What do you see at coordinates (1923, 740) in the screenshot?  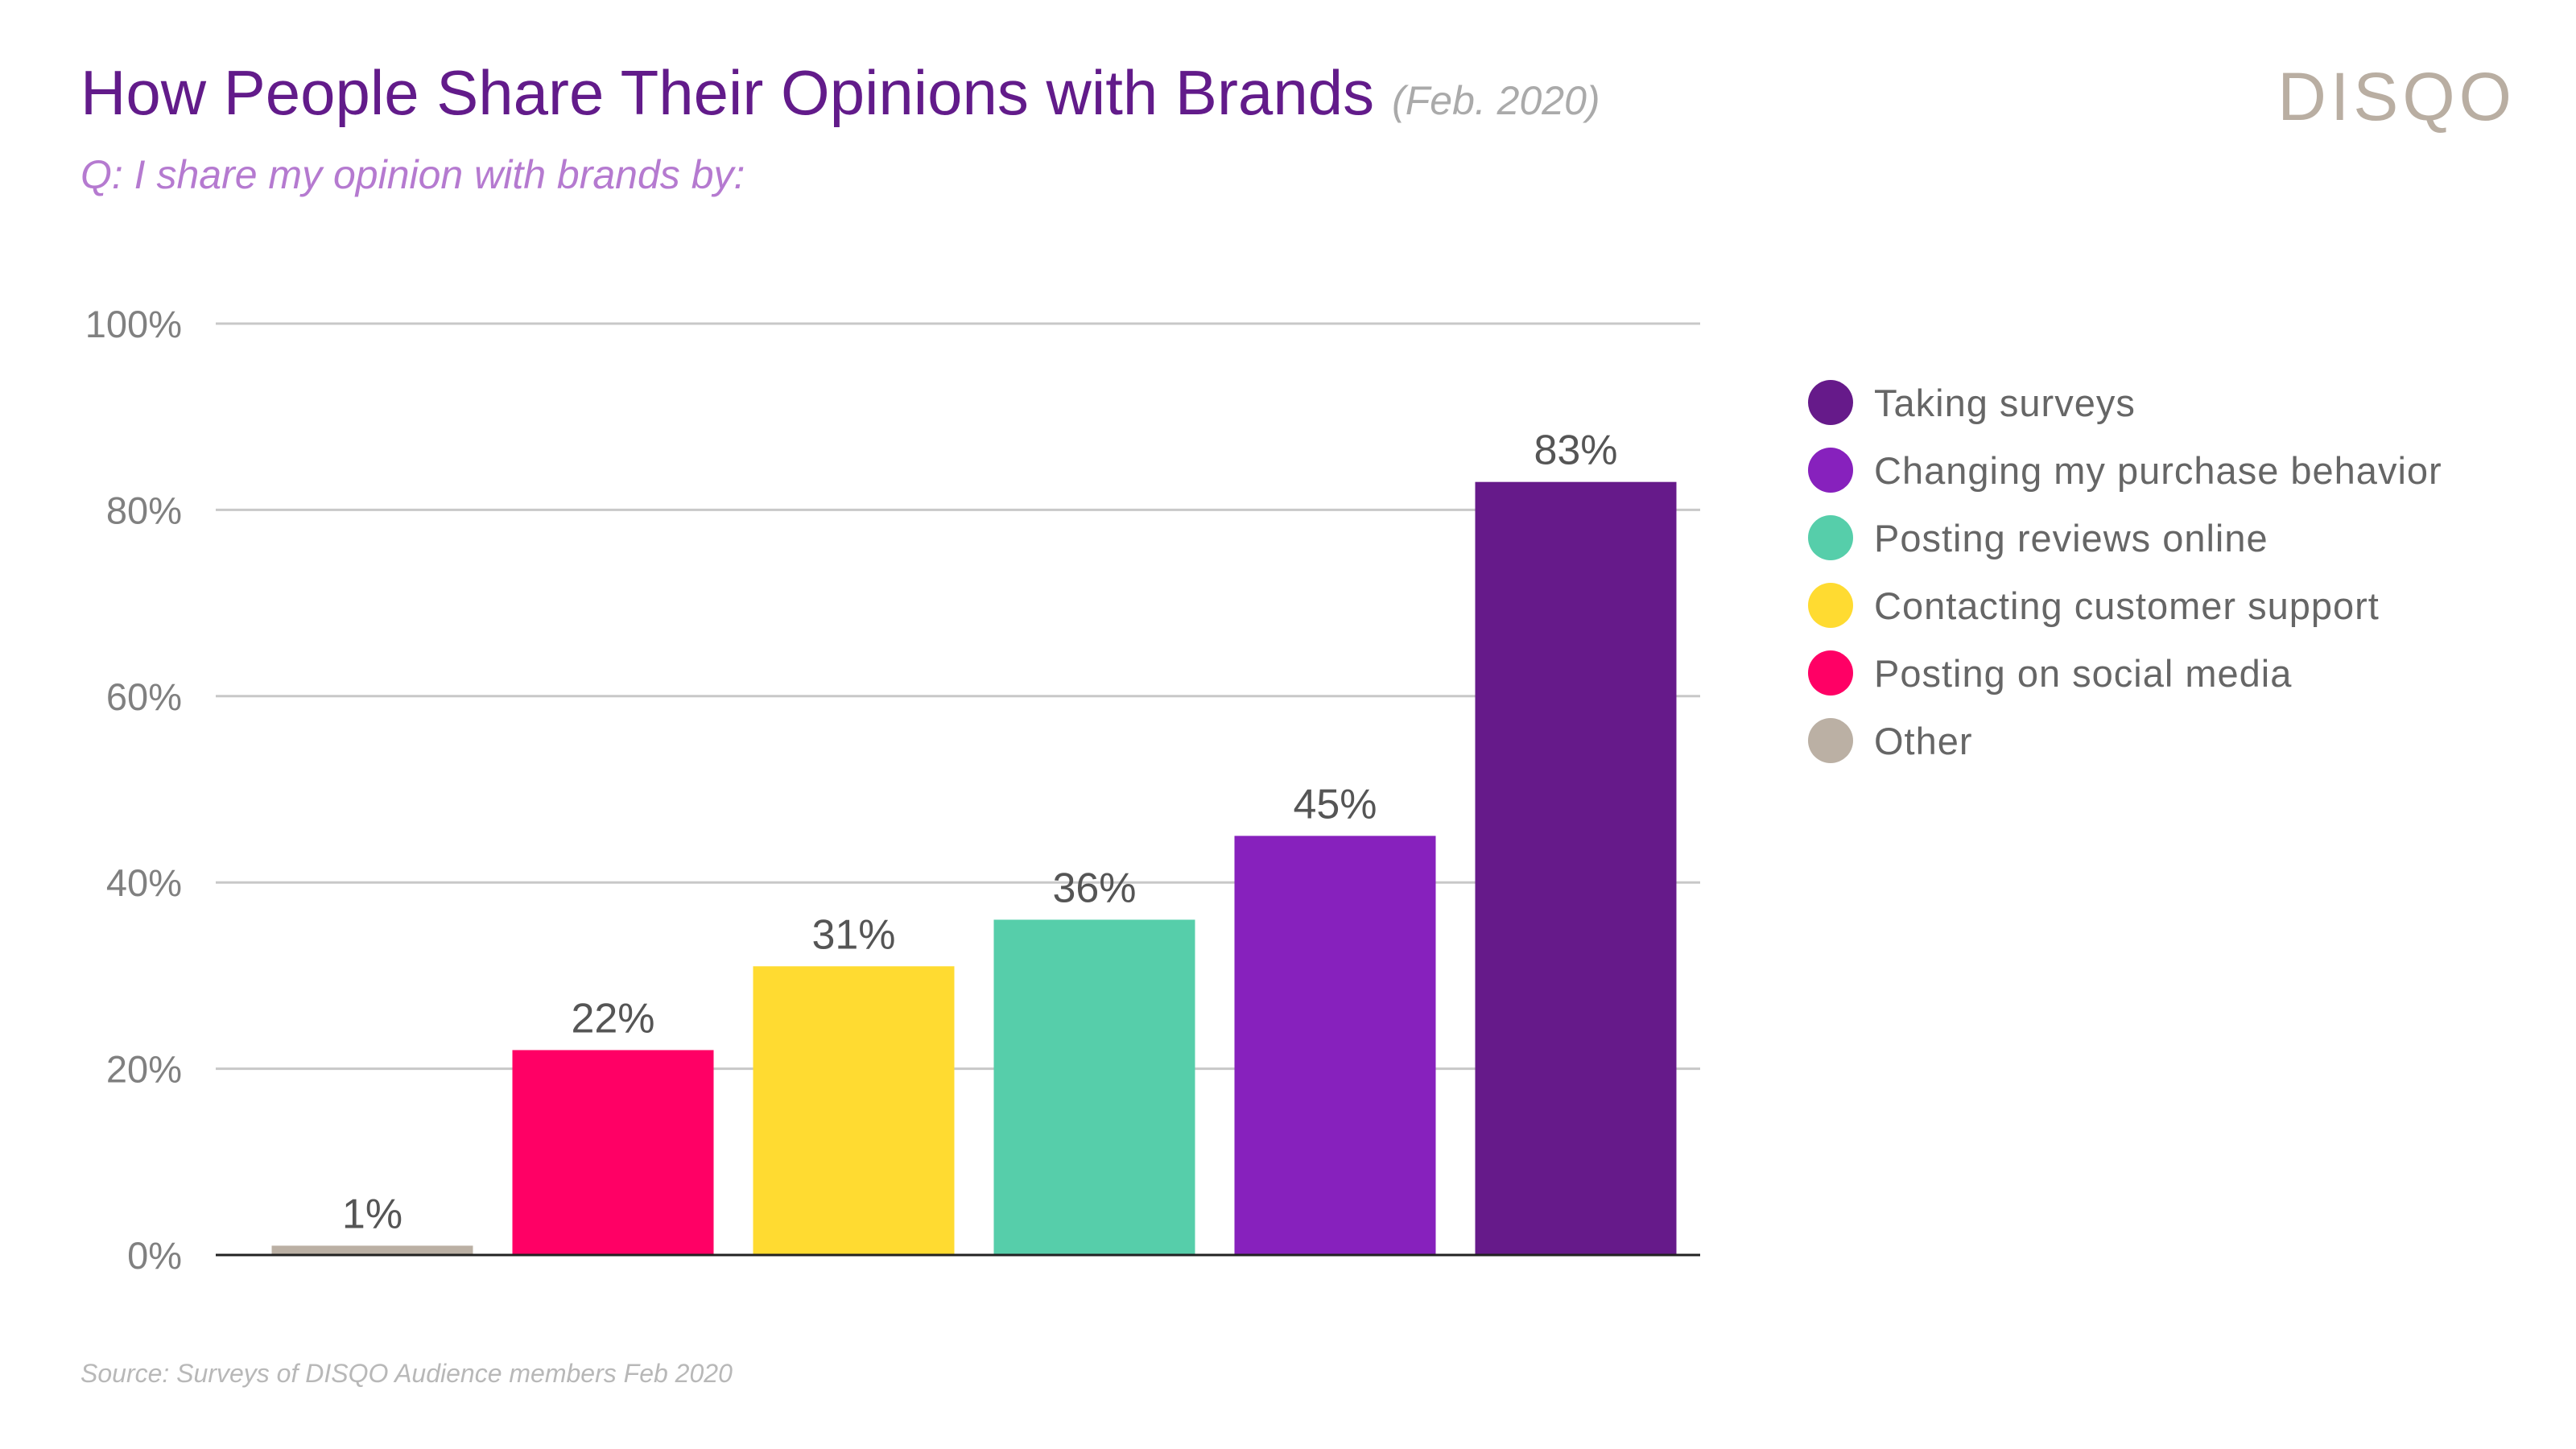 I see `legend-label: Other` at bounding box center [1923, 740].